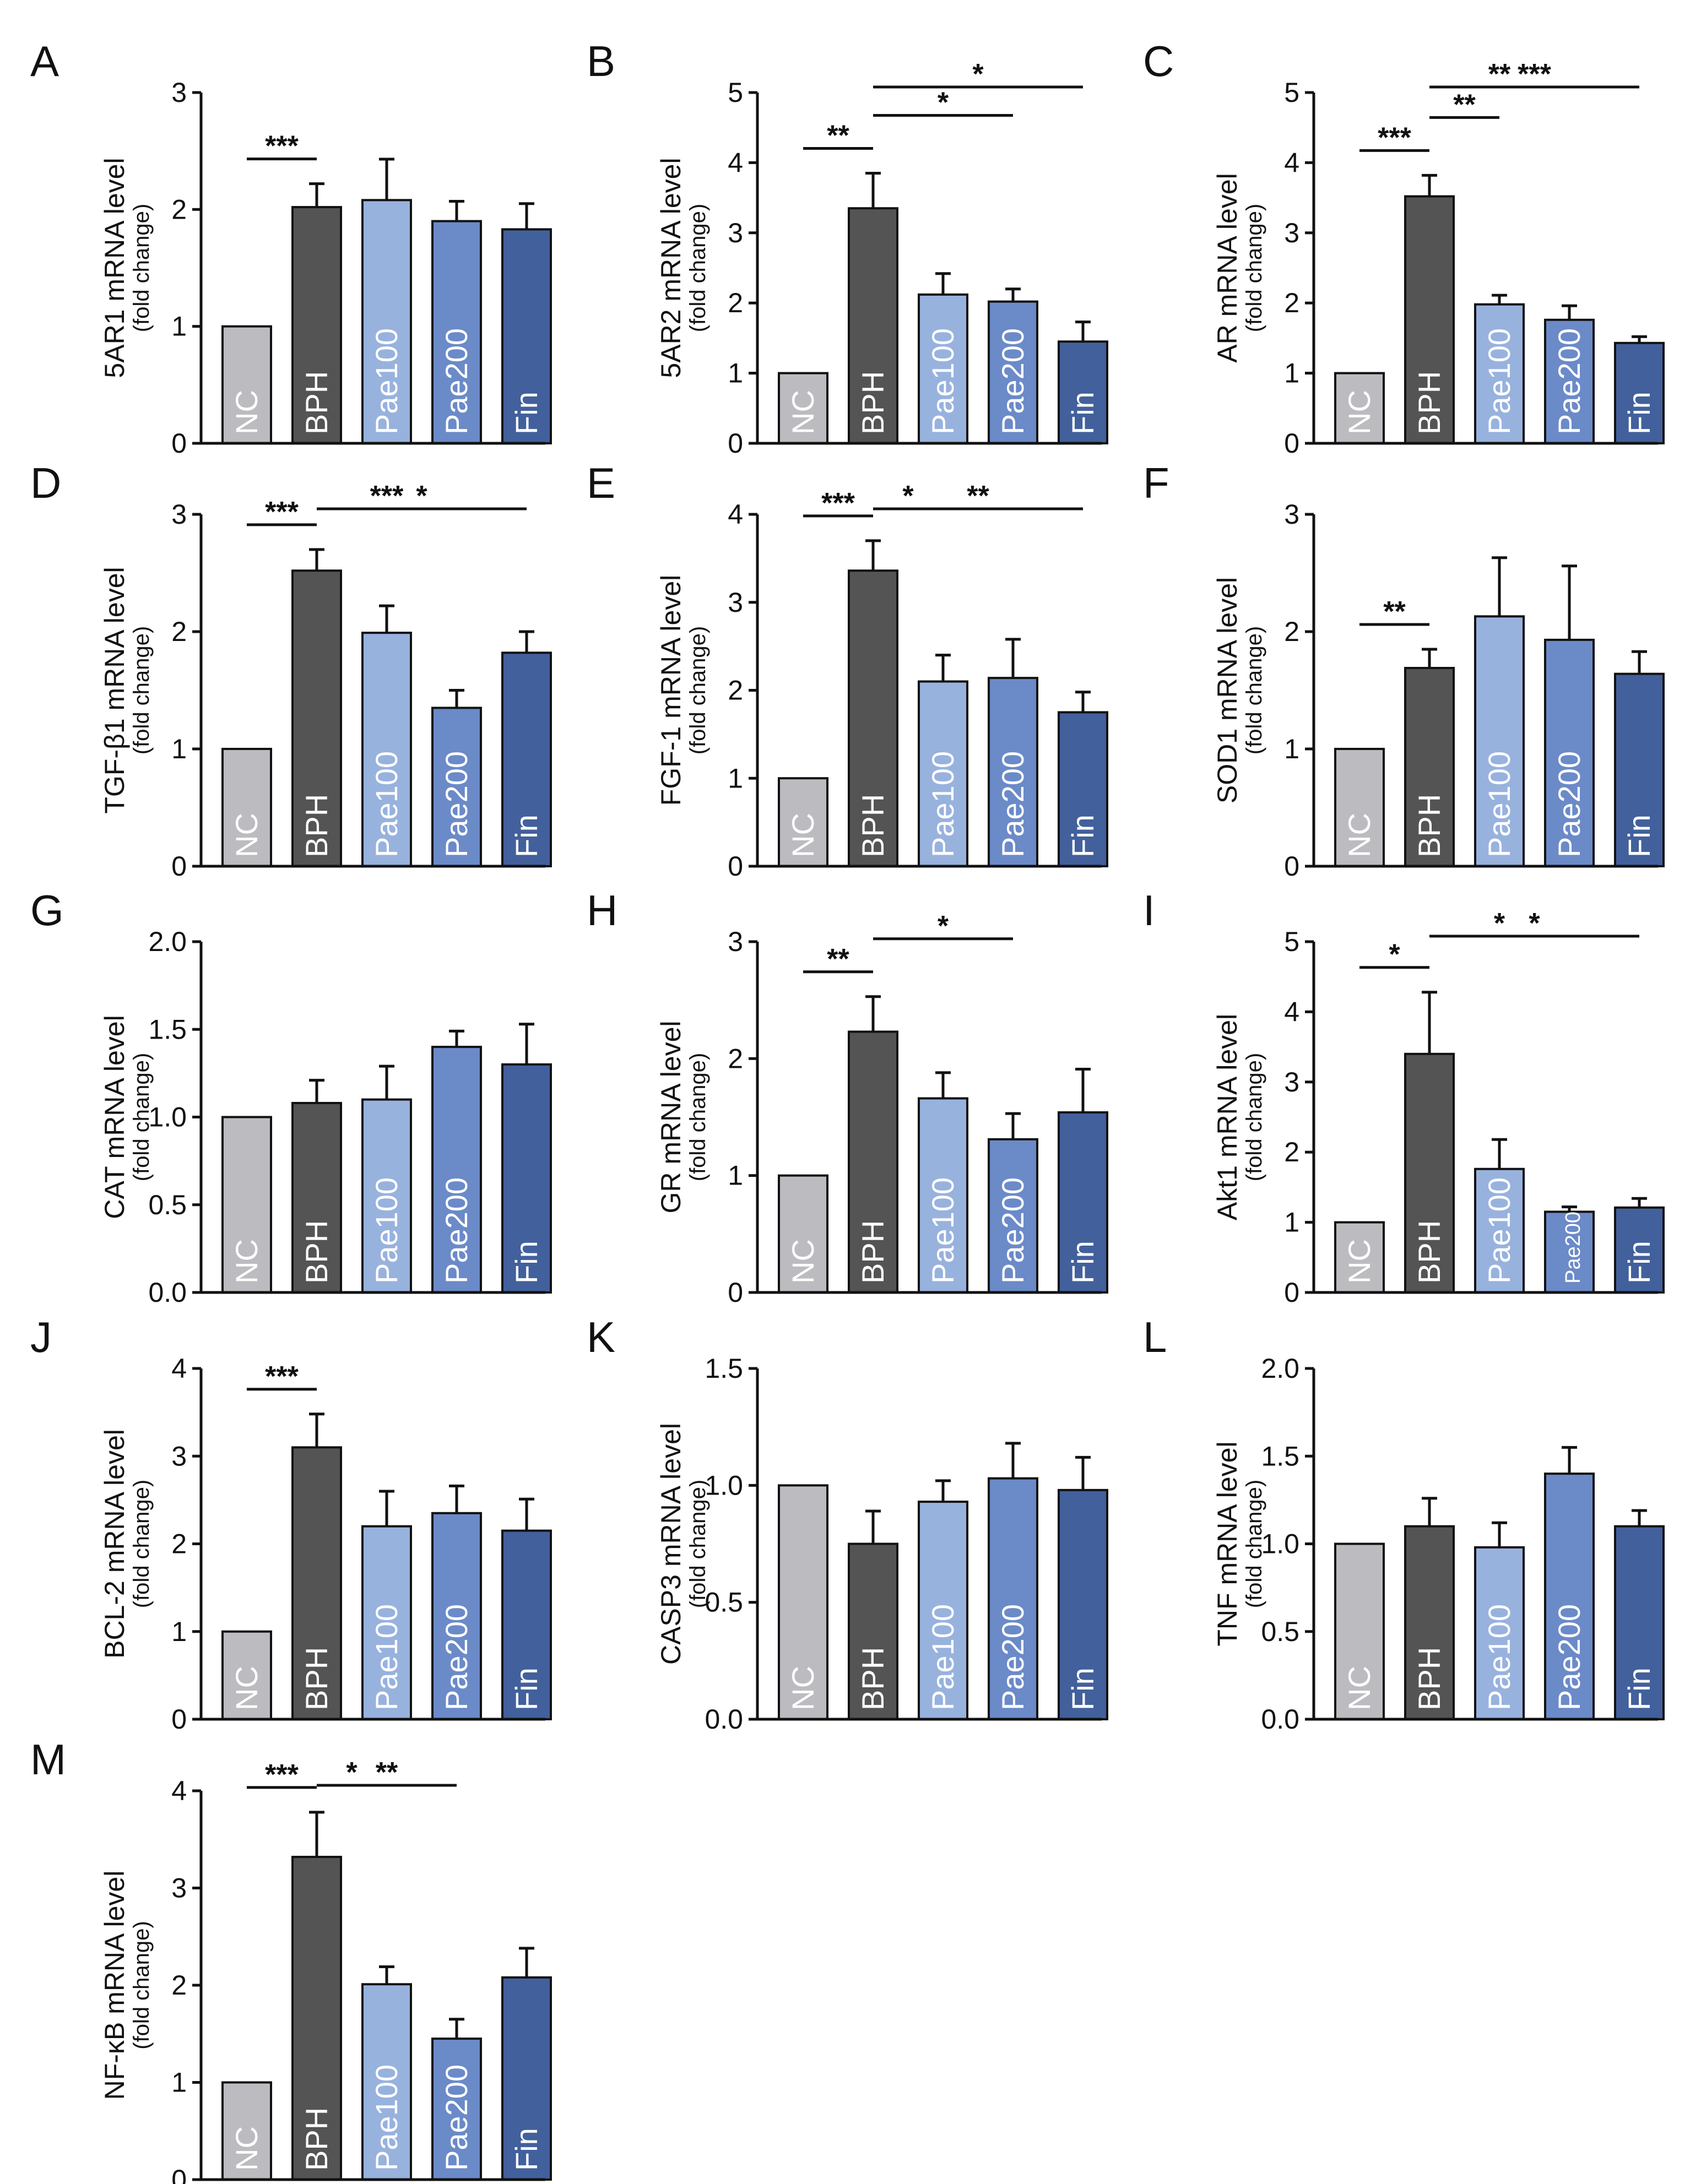  What do you see at coordinates (44, 61) in the screenshot?
I see `panel-letter: A` at bounding box center [44, 61].